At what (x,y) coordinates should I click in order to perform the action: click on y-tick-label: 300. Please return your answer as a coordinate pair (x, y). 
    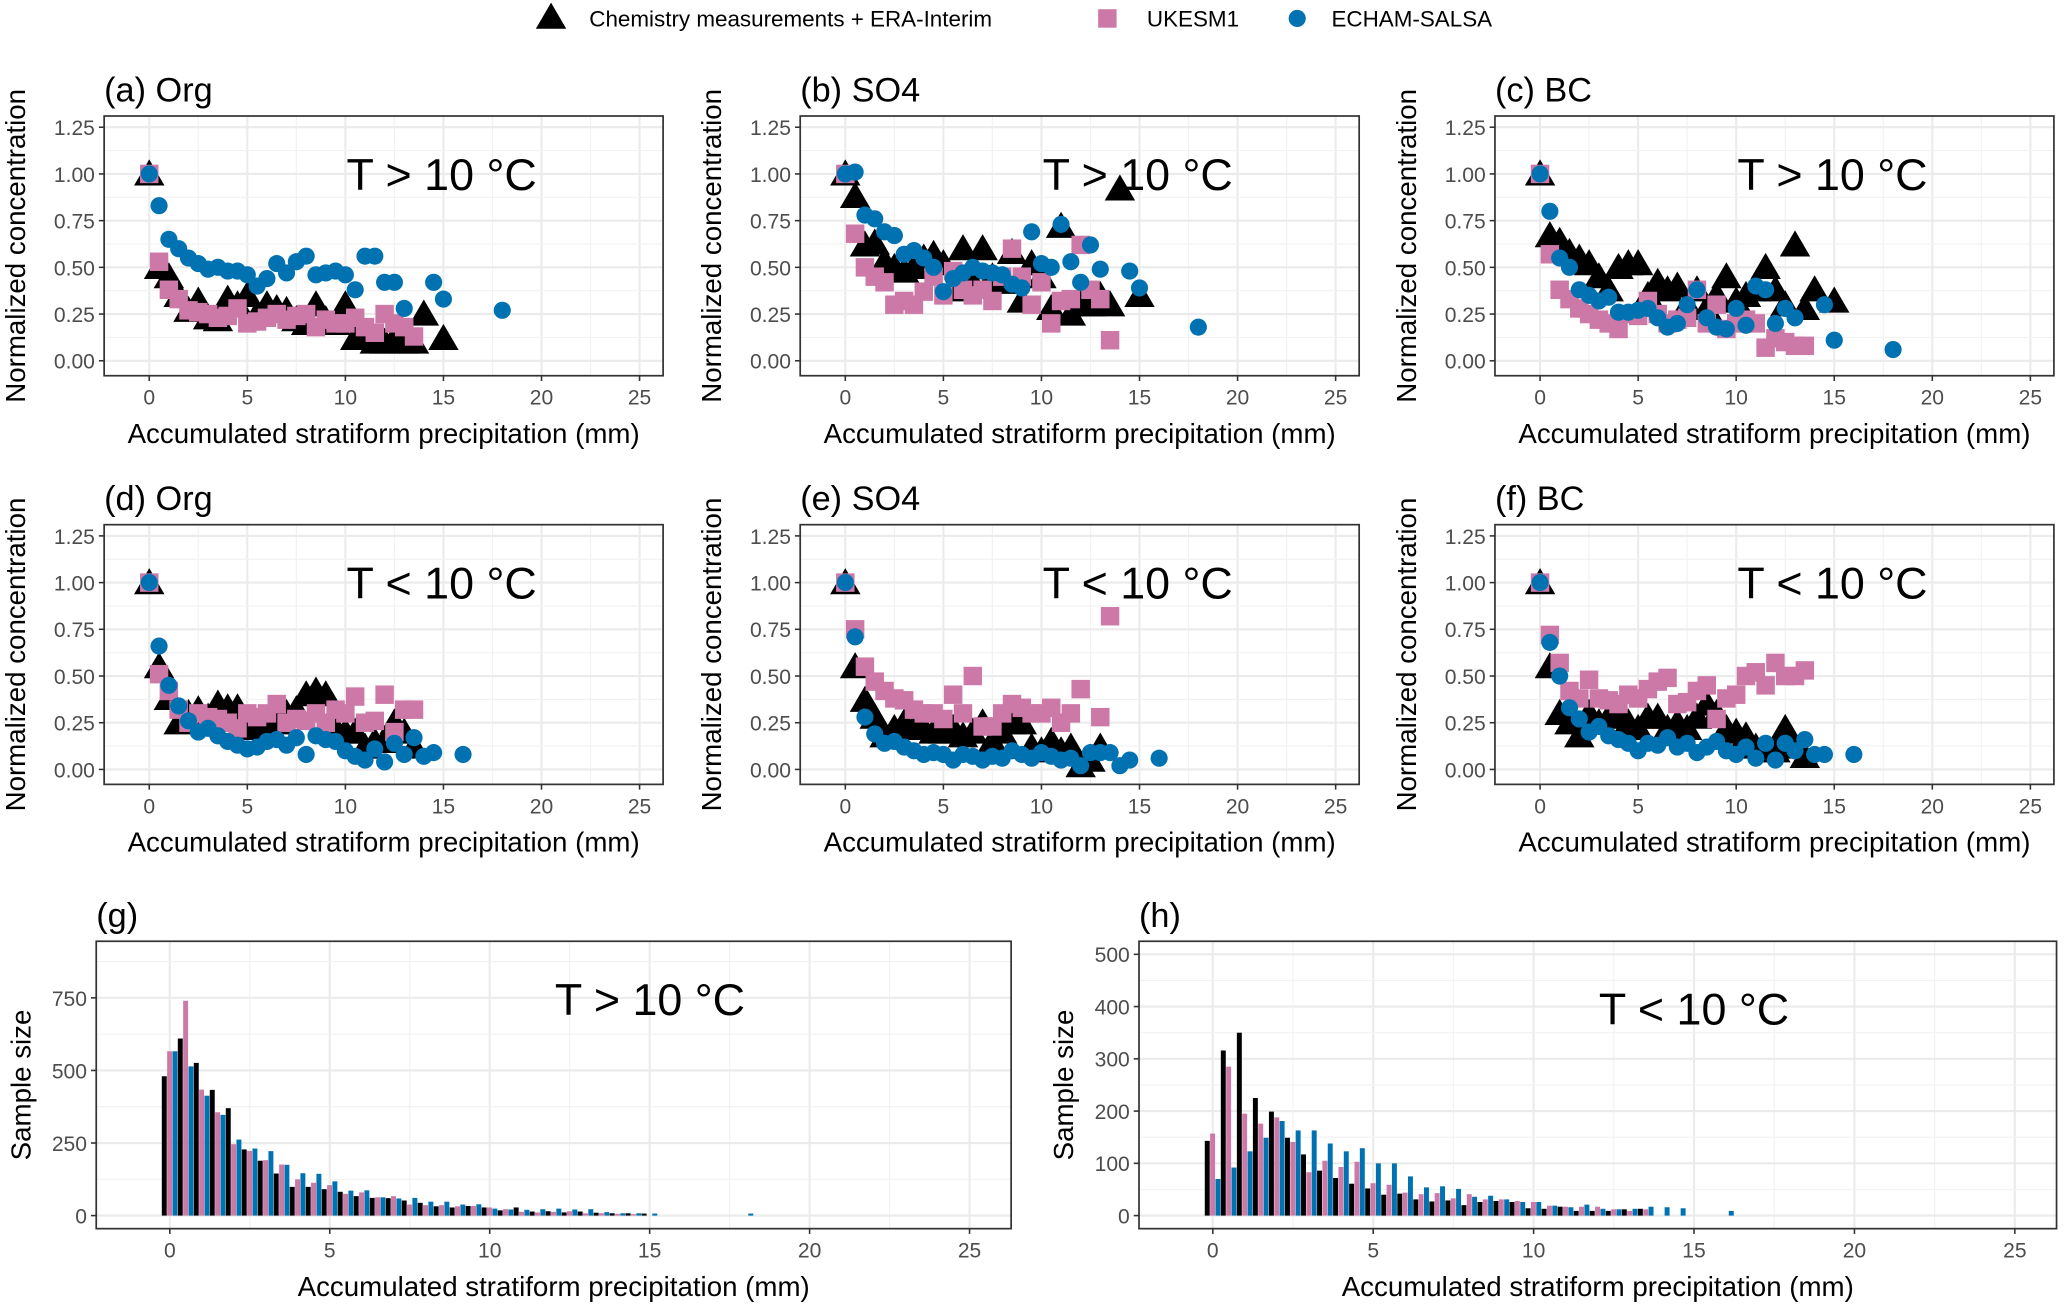
    Looking at the image, I should click on (1112, 1060).